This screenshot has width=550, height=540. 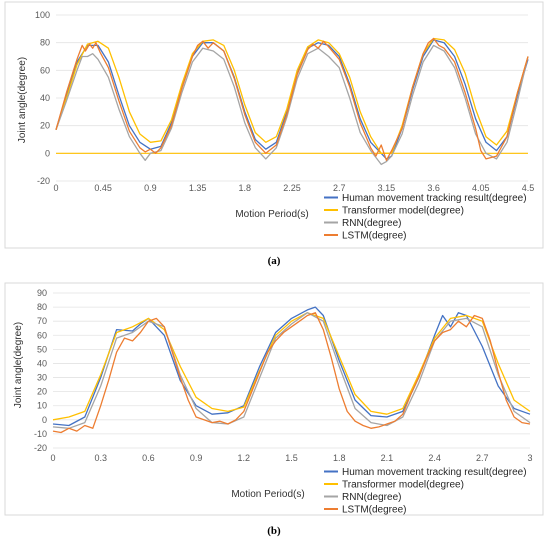 I want to click on x-tick-label-a-10: 4.5, so click(x=528, y=188).